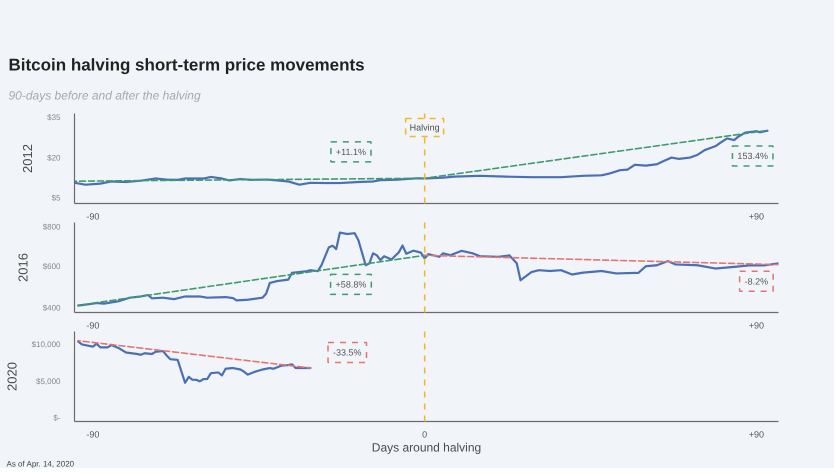 Image resolution: width=836 pixels, height=474 pixels. What do you see at coordinates (52, 267) in the screenshot?
I see `y-tick-label: $600` at bounding box center [52, 267].